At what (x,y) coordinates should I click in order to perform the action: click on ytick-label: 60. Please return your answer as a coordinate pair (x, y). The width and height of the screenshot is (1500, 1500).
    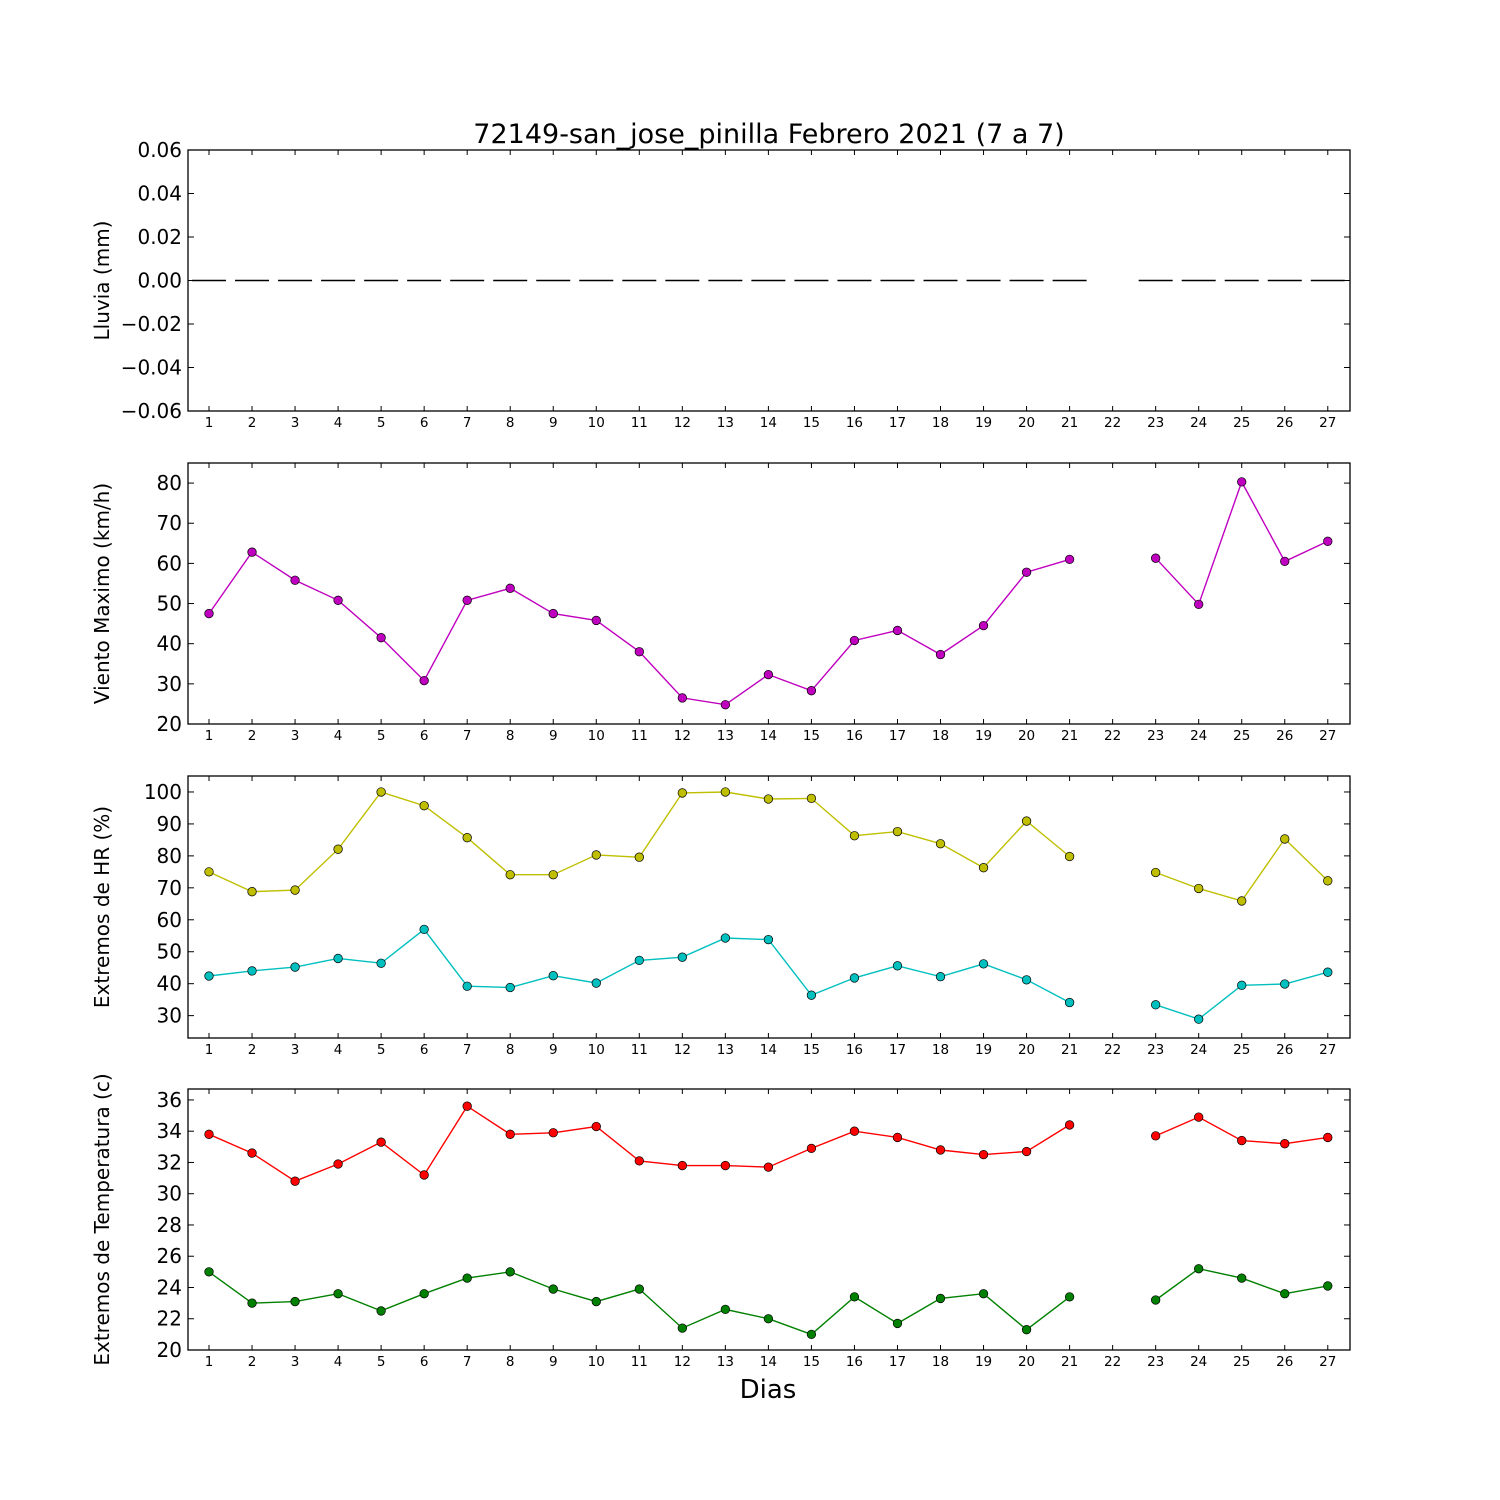
    Looking at the image, I should click on (169, 563).